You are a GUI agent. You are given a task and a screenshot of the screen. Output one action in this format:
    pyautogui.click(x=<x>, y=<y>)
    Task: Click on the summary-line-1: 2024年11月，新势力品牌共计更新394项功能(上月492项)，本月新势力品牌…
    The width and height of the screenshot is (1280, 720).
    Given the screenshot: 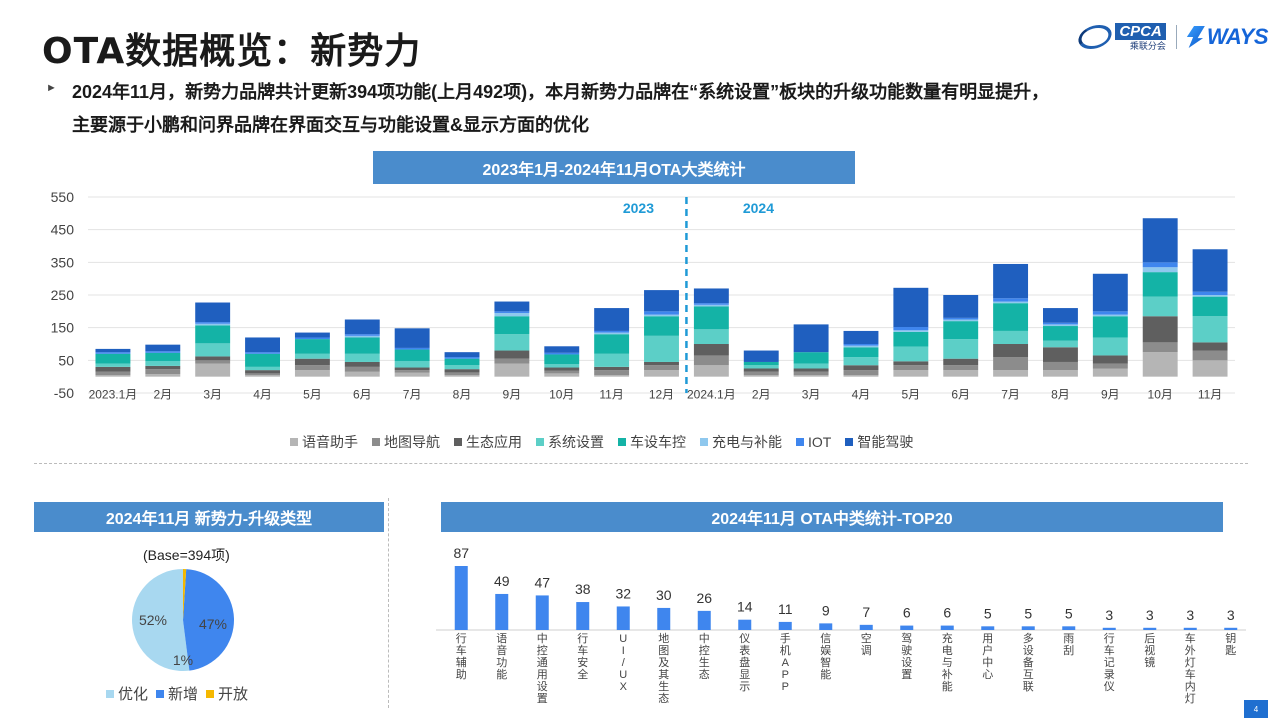 What is the action you would take?
    pyautogui.click(x=561, y=92)
    